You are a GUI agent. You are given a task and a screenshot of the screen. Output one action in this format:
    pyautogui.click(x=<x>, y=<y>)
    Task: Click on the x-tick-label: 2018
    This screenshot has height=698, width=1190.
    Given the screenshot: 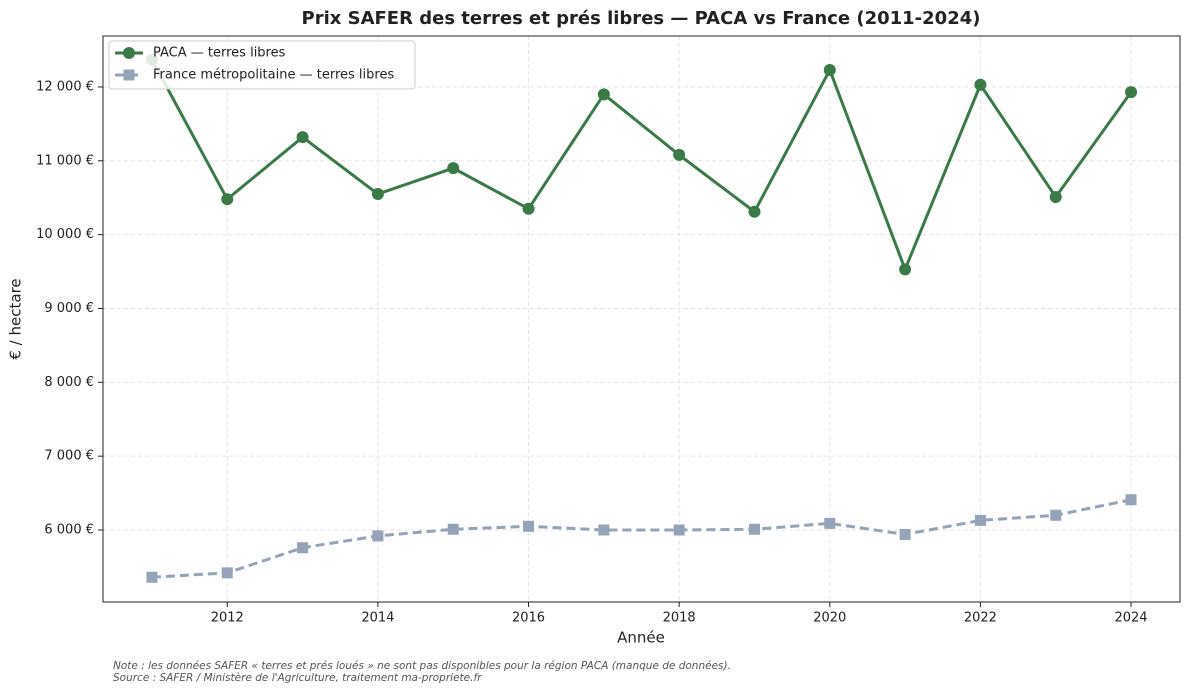 What is the action you would take?
    pyautogui.click(x=679, y=618)
    